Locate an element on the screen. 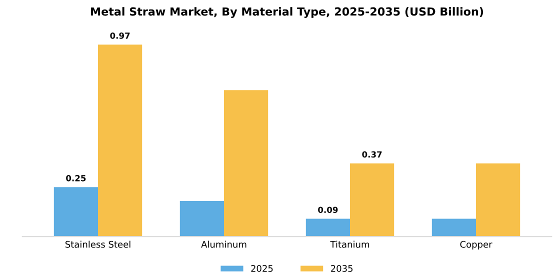  data-label: 0.97 is located at coordinates (120, 35).